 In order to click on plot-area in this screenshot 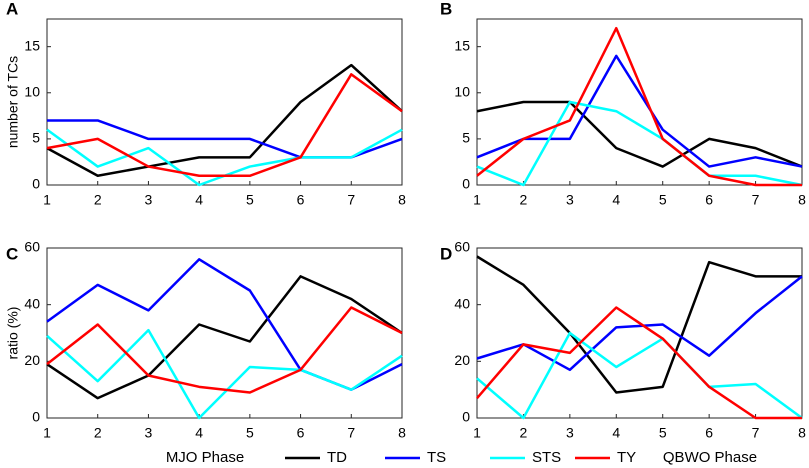, I will do `click(639, 333)`.